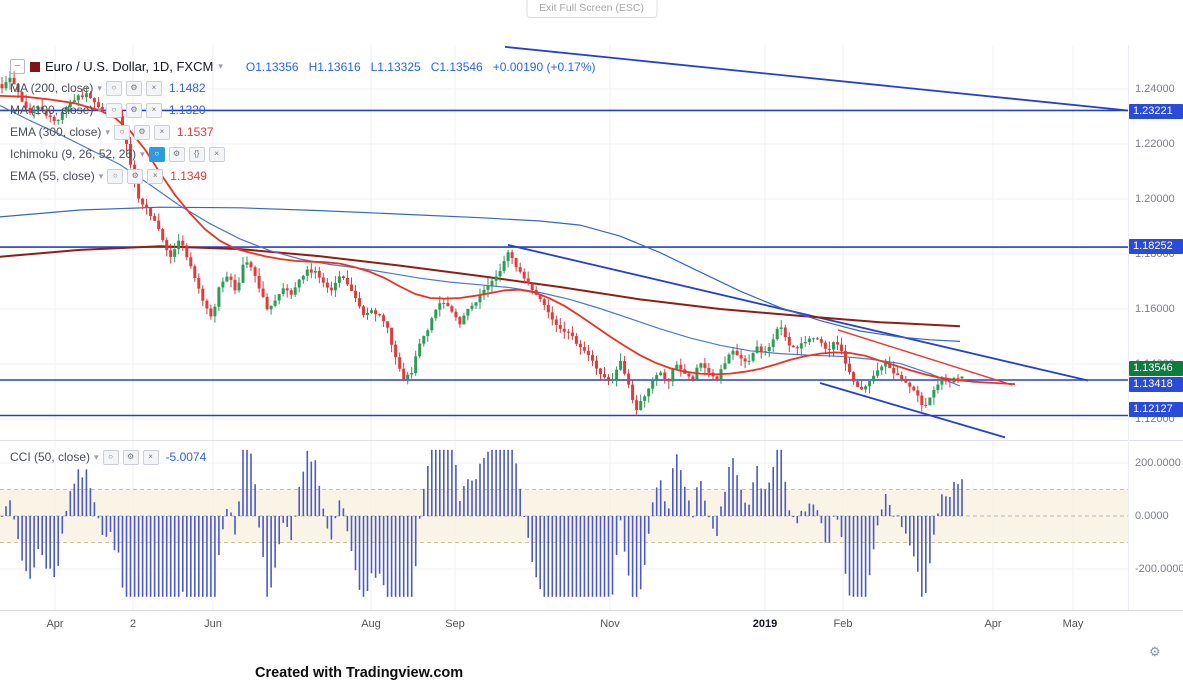 This screenshot has width=1183, height=699. I want to click on time-tick: Jun, so click(213, 624).